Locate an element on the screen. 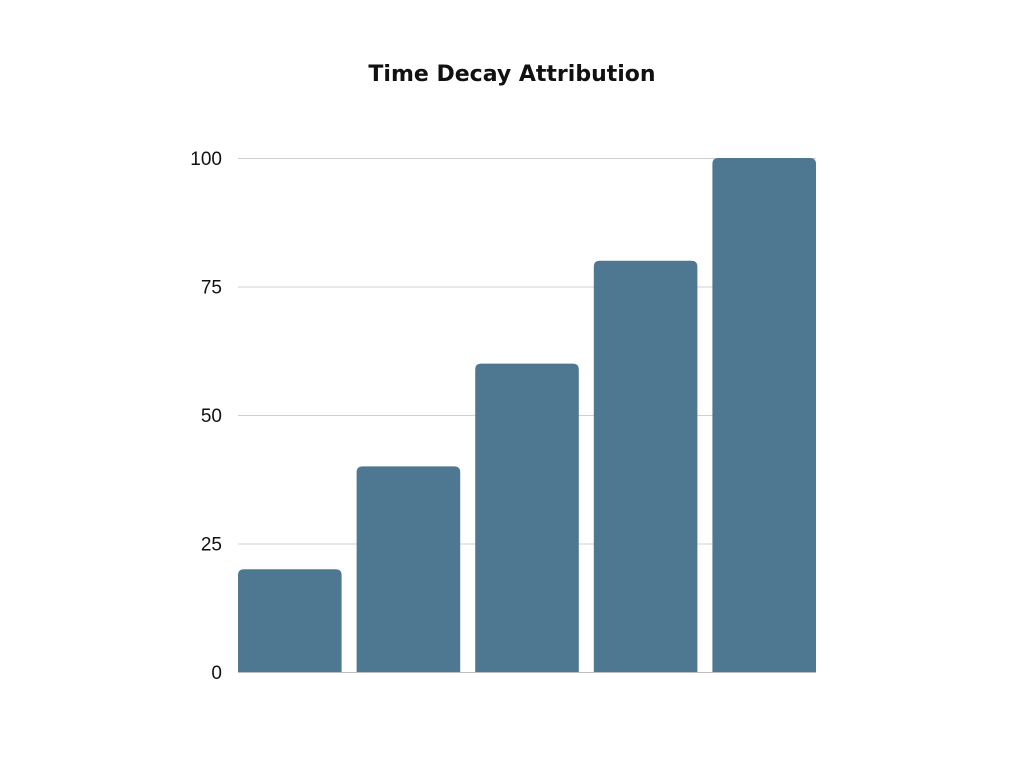 The image size is (1024, 768). y-axis-ticks: 0 25 50 75 100 is located at coordinates (206, 416).